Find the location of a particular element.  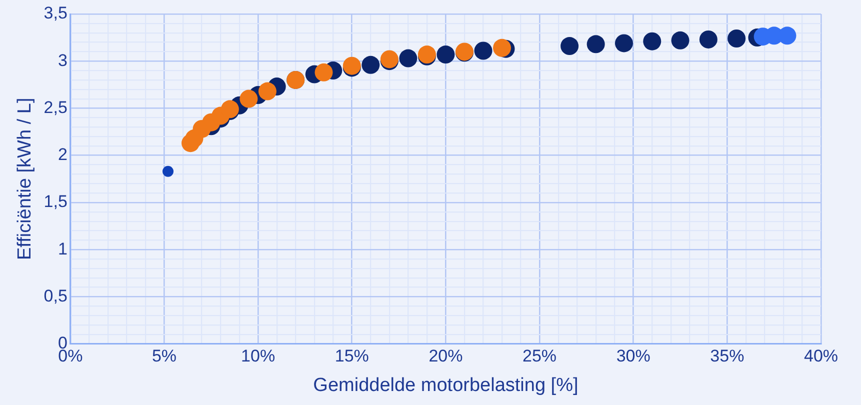

x-tick-label: 15% is located at coordinates (351, 356).